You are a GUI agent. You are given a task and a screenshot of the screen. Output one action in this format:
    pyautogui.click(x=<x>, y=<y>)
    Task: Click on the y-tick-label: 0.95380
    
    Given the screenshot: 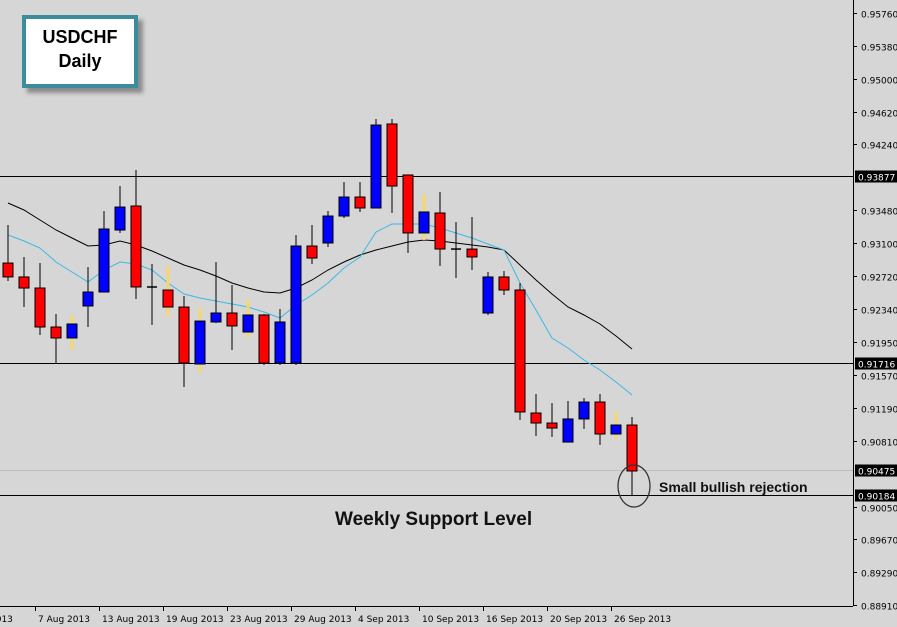 What is the action you would take?
    pyautogui.click(x=879, y=49)
    